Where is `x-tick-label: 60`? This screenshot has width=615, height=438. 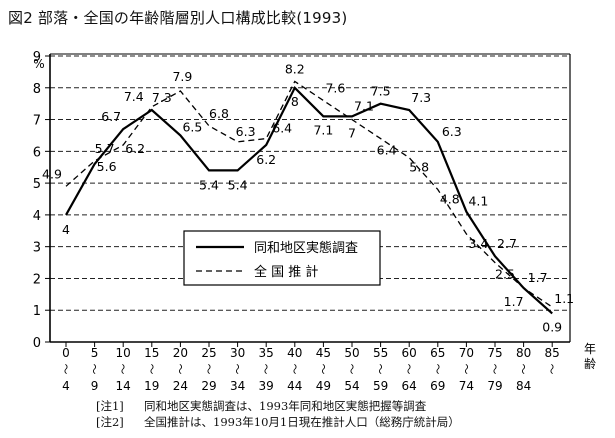
x-tick-label: 60 is located at coordinates (409, 353).